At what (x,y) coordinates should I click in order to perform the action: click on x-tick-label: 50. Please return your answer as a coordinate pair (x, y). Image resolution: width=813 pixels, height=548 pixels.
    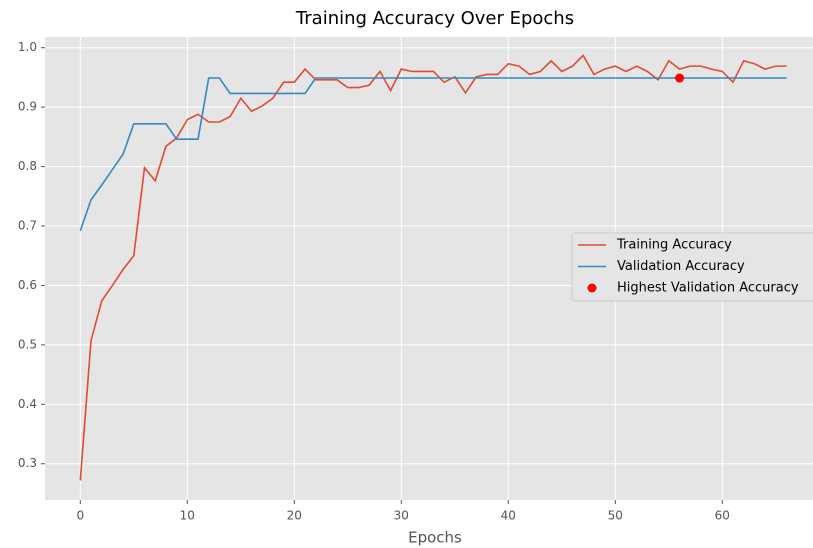
    Looking at the image, I should click on (615, 516).